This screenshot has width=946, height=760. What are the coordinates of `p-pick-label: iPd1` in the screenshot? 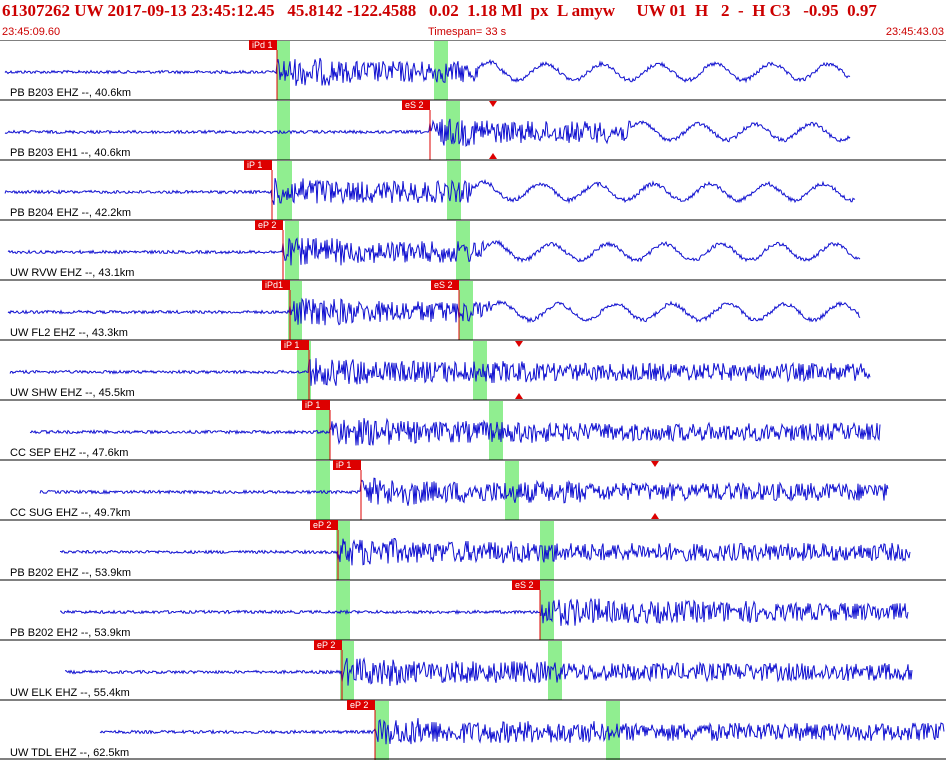 It's located at (274, 285).